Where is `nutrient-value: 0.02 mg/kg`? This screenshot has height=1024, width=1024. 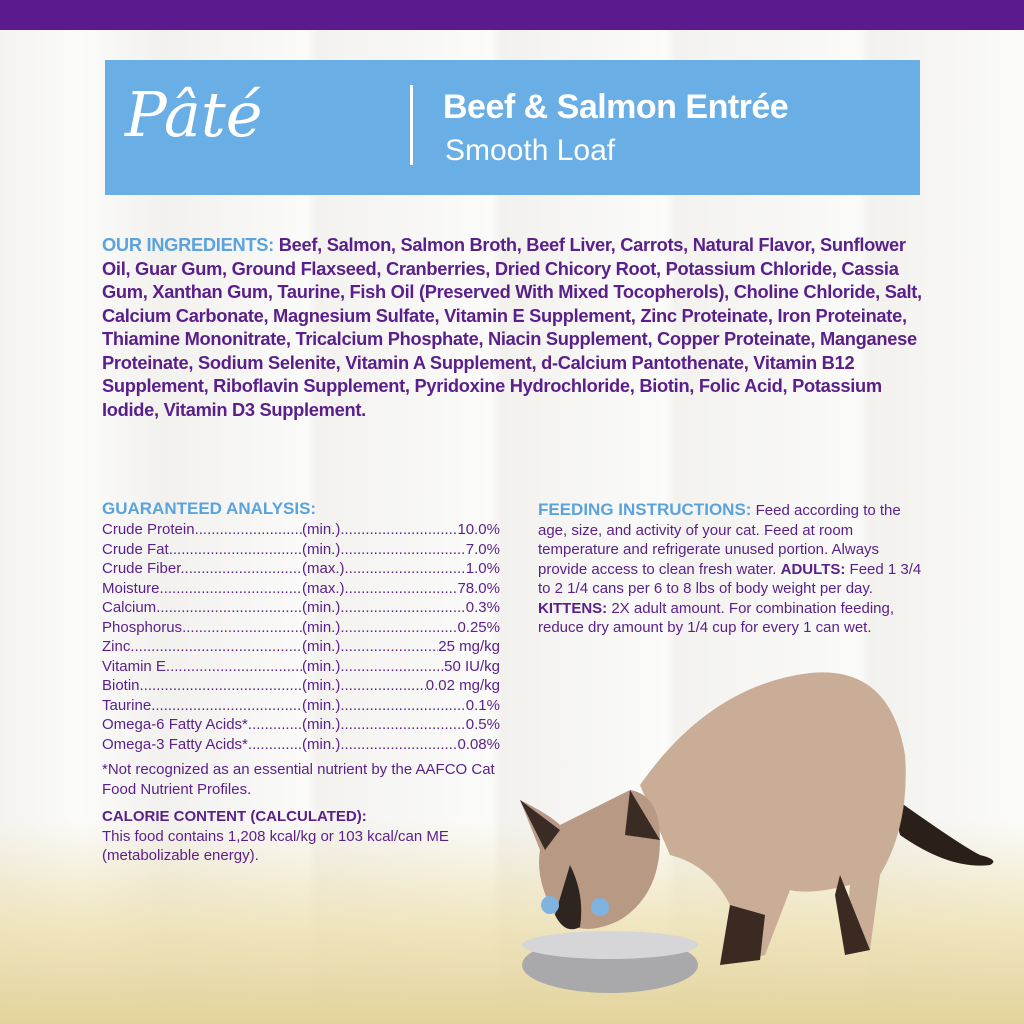
nutrient-value: 0.02 mg/kg is located at coordinates (462, 685).